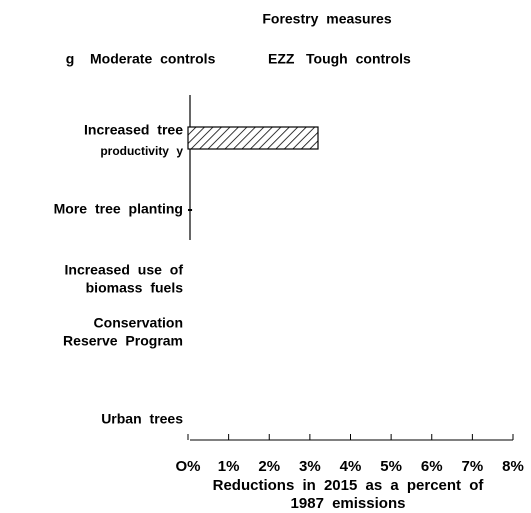  I want to click on x-tick-label: 5%, so click(391, 466).